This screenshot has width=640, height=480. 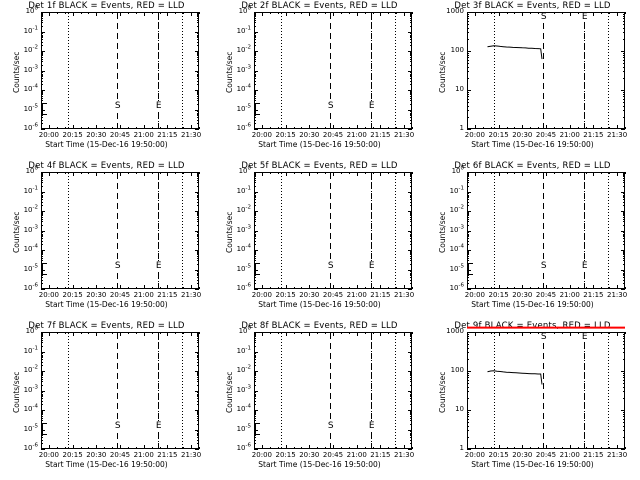 What do you see at coordinates (96, 455) in the screenshot?
I see `x-tick-label: 20:30` at bounding box center [96, 455].